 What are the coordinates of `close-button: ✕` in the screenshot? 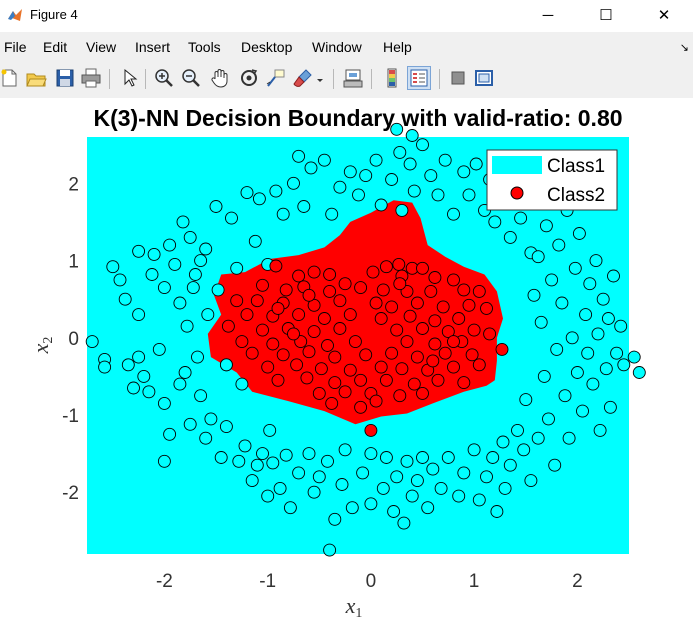 It's located at (664, 16).